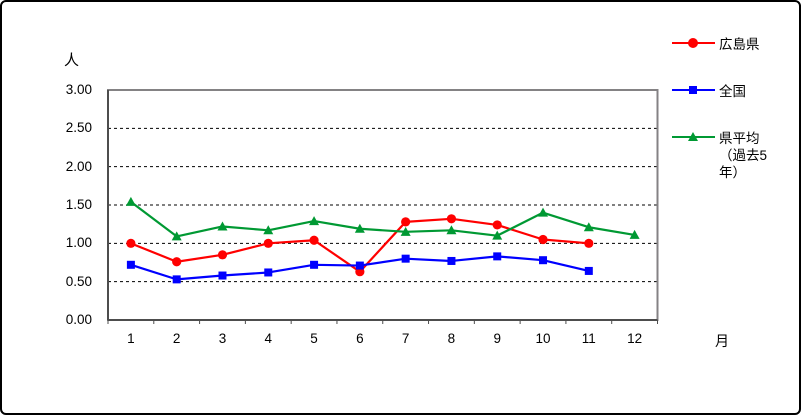 This screenshot has height=415, width=801. Describe the element at coordinates (693, 136) in the screenshot. I see `legend-triangle-marker-icon` at that location.